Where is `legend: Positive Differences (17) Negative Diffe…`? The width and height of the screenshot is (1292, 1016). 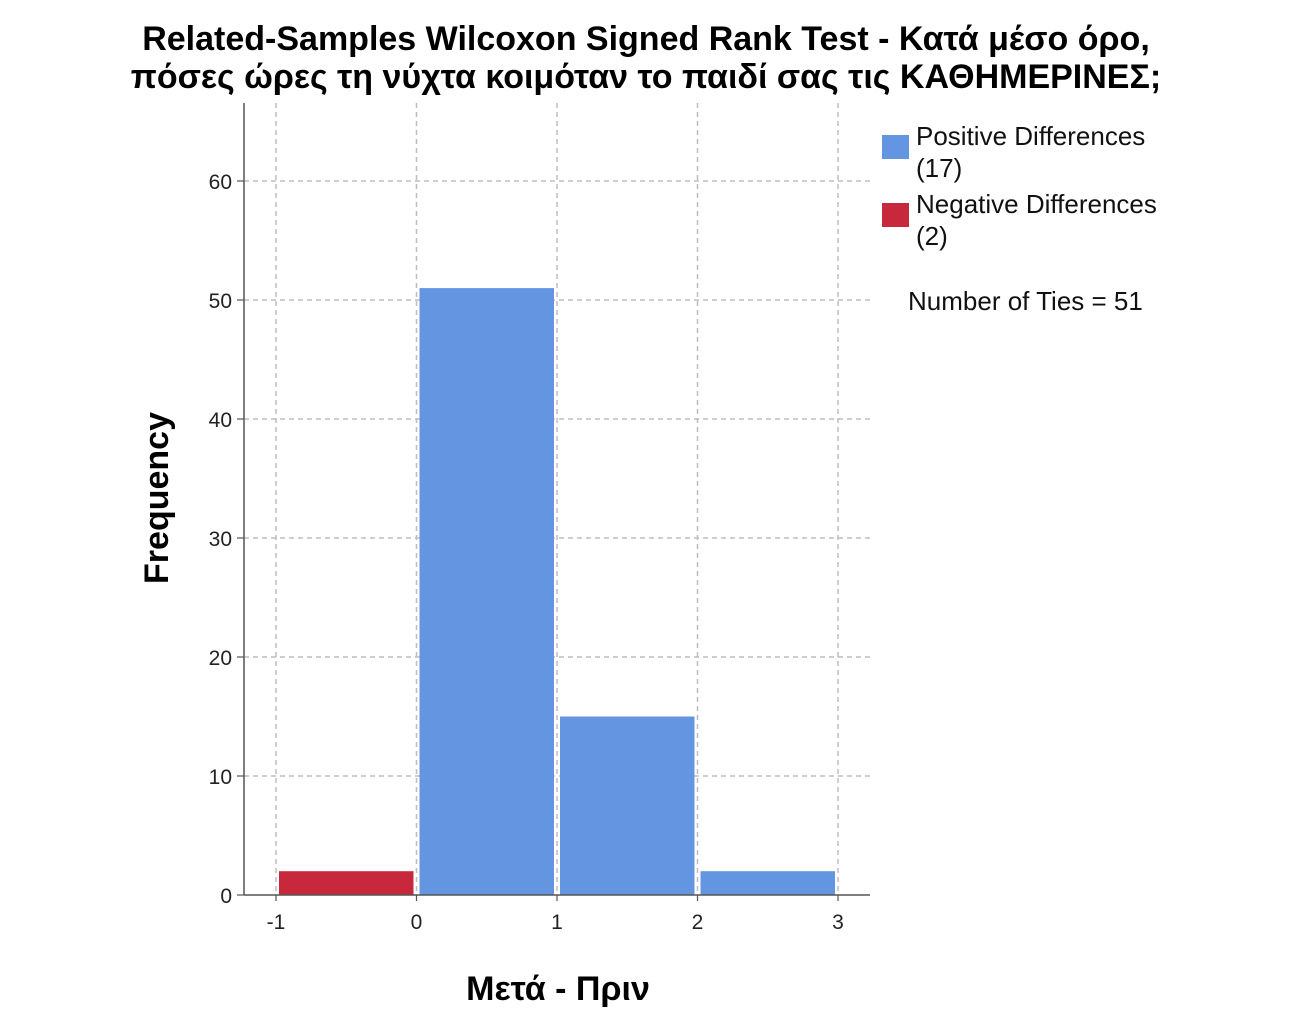 legend: Positive Differences (17) Negative Diffe… is located at coordinates (1019, 218).